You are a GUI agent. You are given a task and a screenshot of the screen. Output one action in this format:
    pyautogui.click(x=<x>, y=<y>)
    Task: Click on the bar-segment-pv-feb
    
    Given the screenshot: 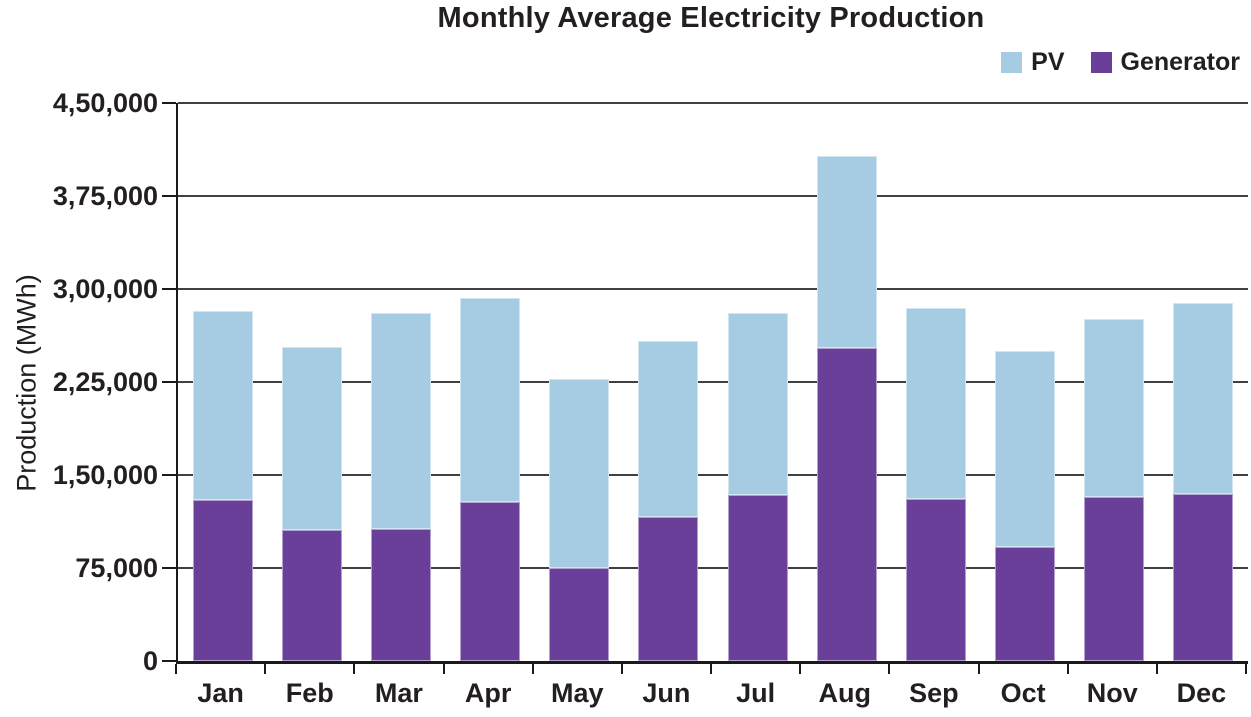 What is the action you would take?
    pyautogui.click(x=311, y=438)
    